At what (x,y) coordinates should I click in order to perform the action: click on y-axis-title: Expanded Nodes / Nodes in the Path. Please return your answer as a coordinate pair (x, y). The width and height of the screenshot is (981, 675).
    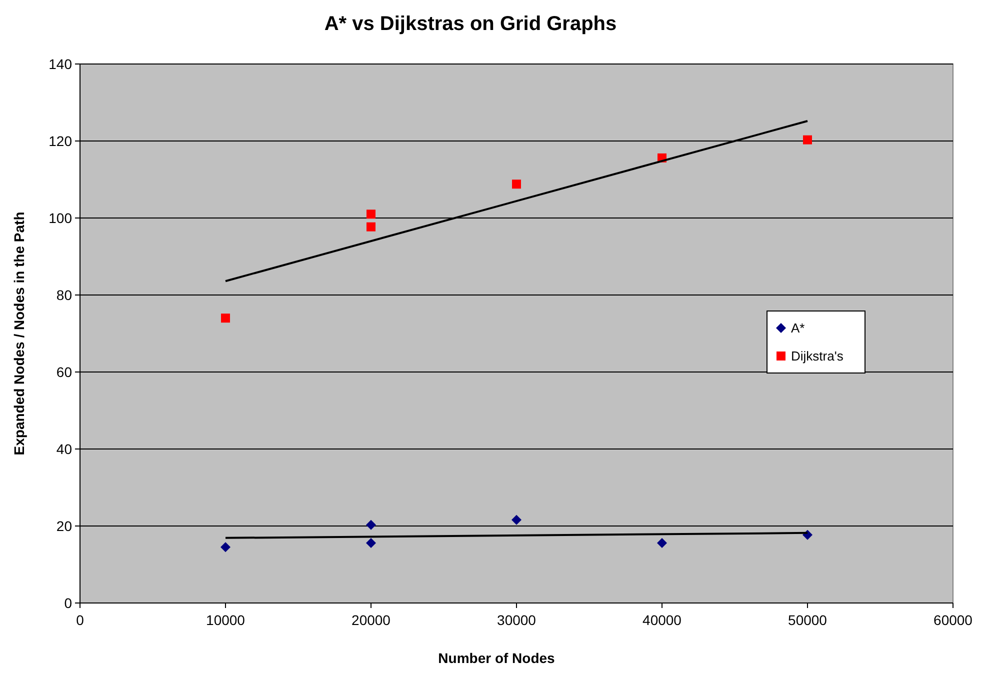
    Looking at the image, I should click on (19, 334).